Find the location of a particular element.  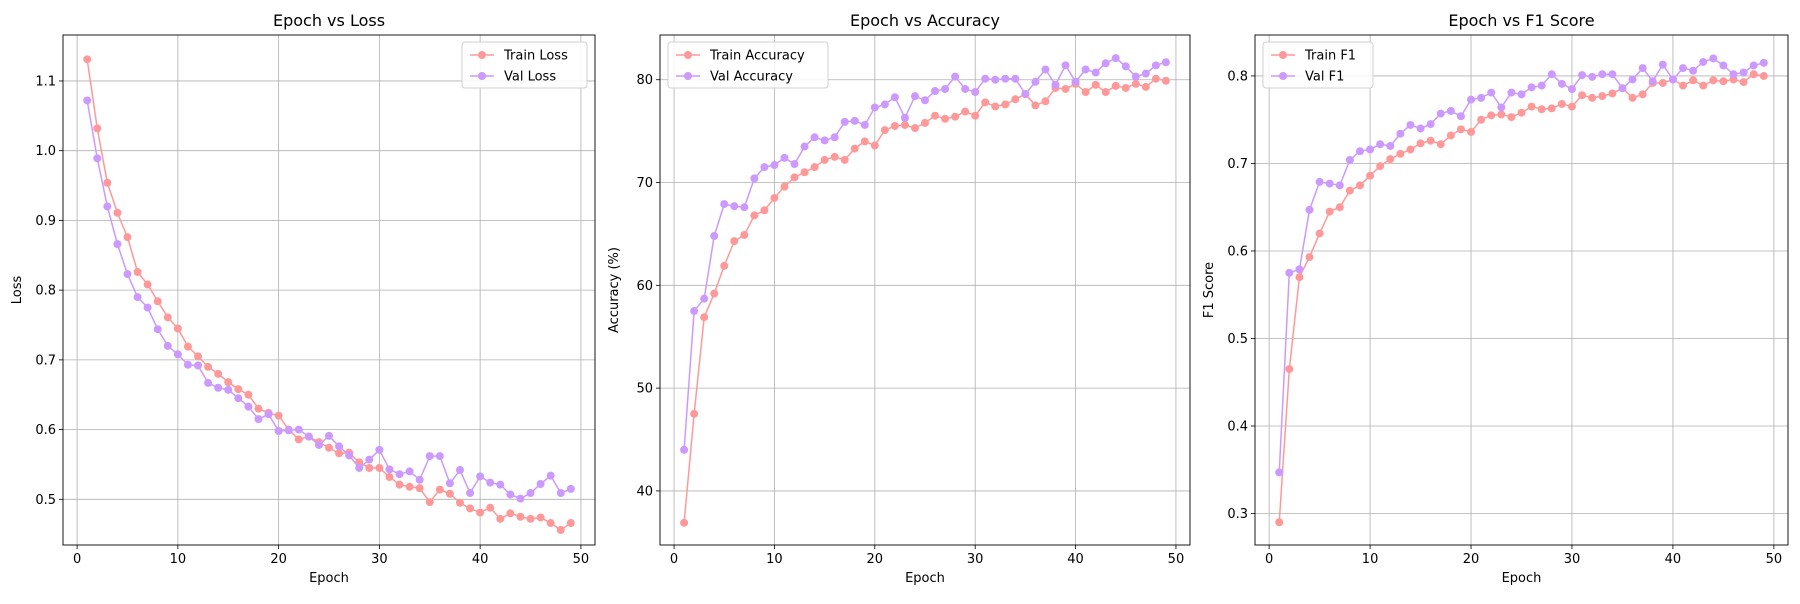

y-tick-label: 0.6 is located at coordinates (1237, 251).